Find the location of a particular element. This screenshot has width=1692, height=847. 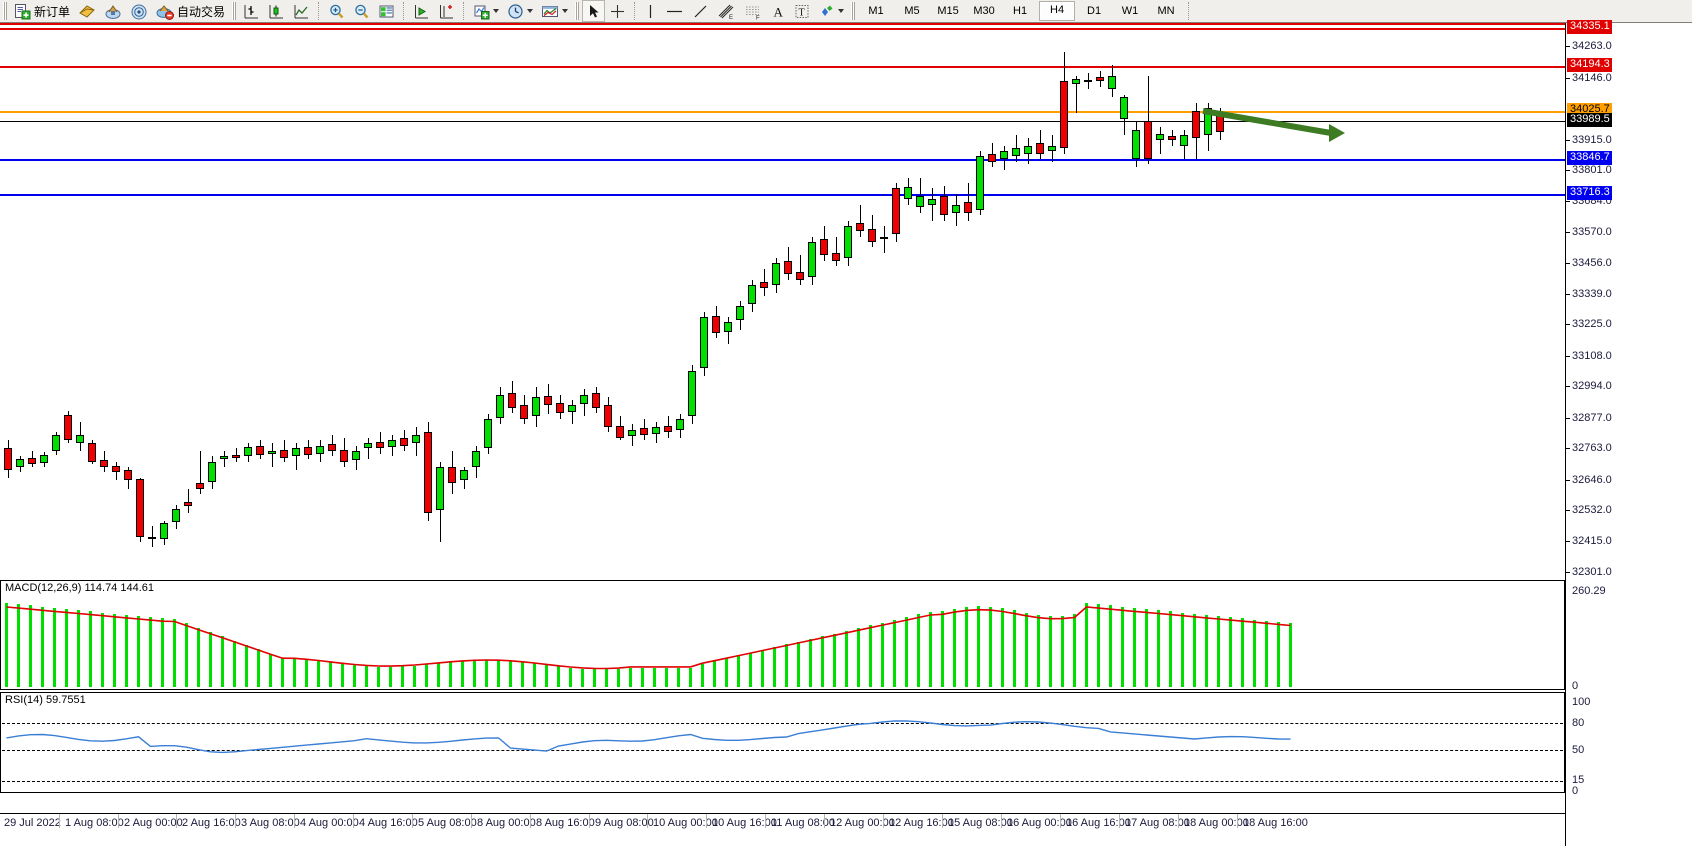

periods-button is located at coordinates (520, 11).